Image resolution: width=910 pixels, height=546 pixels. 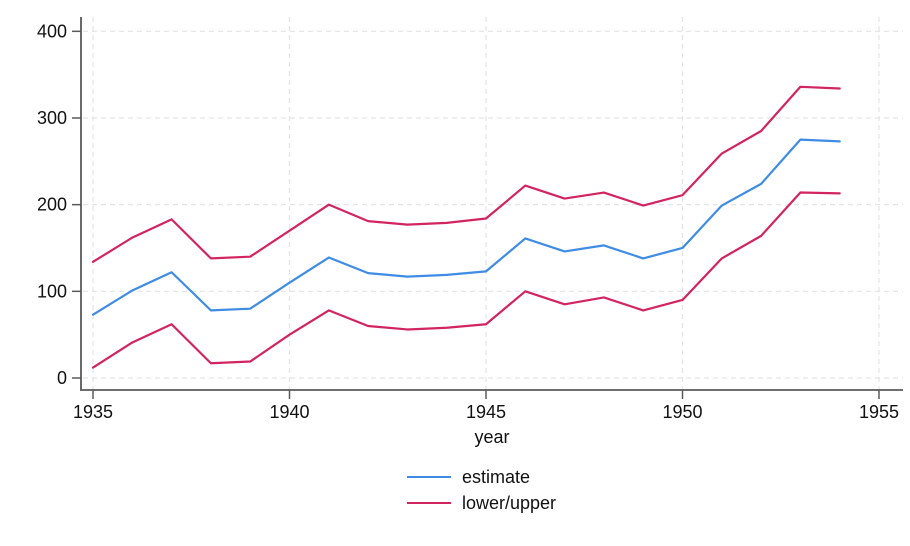 What do you see at coordinates (52, 118) in the screenshot?
I see `y-tick-label: 300` at bounding box center [52, 118].